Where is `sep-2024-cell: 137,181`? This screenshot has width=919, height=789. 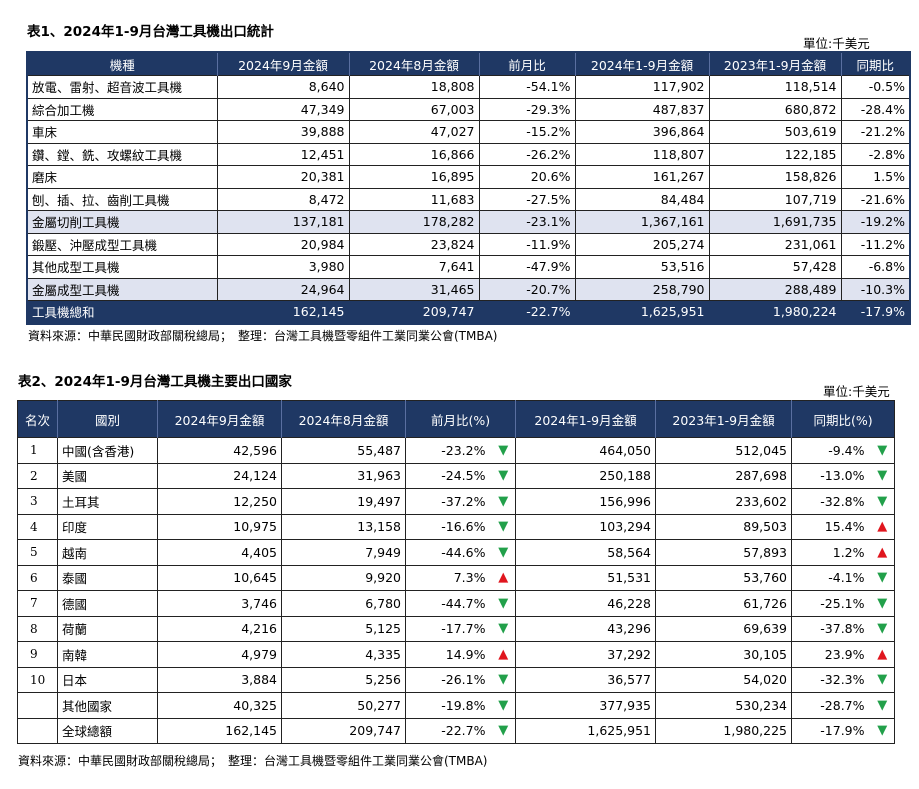
sep-2024-cell: 137,181 is located at coordinates (283, 222).